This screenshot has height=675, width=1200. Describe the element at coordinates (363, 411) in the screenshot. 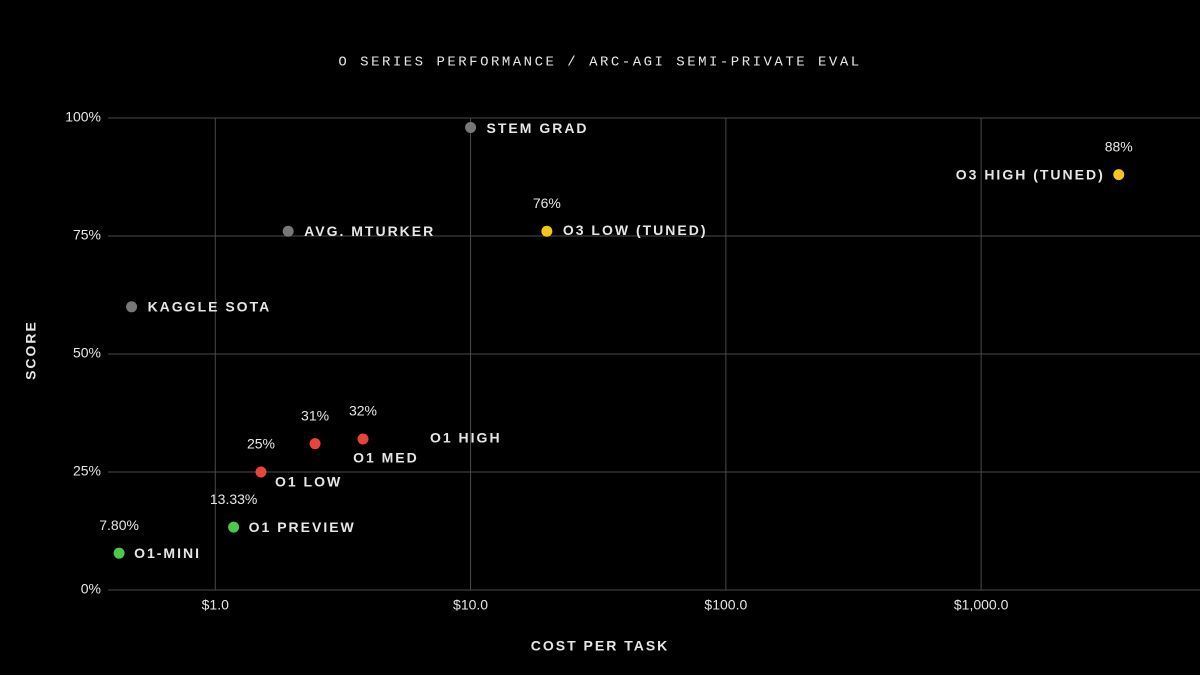

I see `value-label: 32%` at that location.